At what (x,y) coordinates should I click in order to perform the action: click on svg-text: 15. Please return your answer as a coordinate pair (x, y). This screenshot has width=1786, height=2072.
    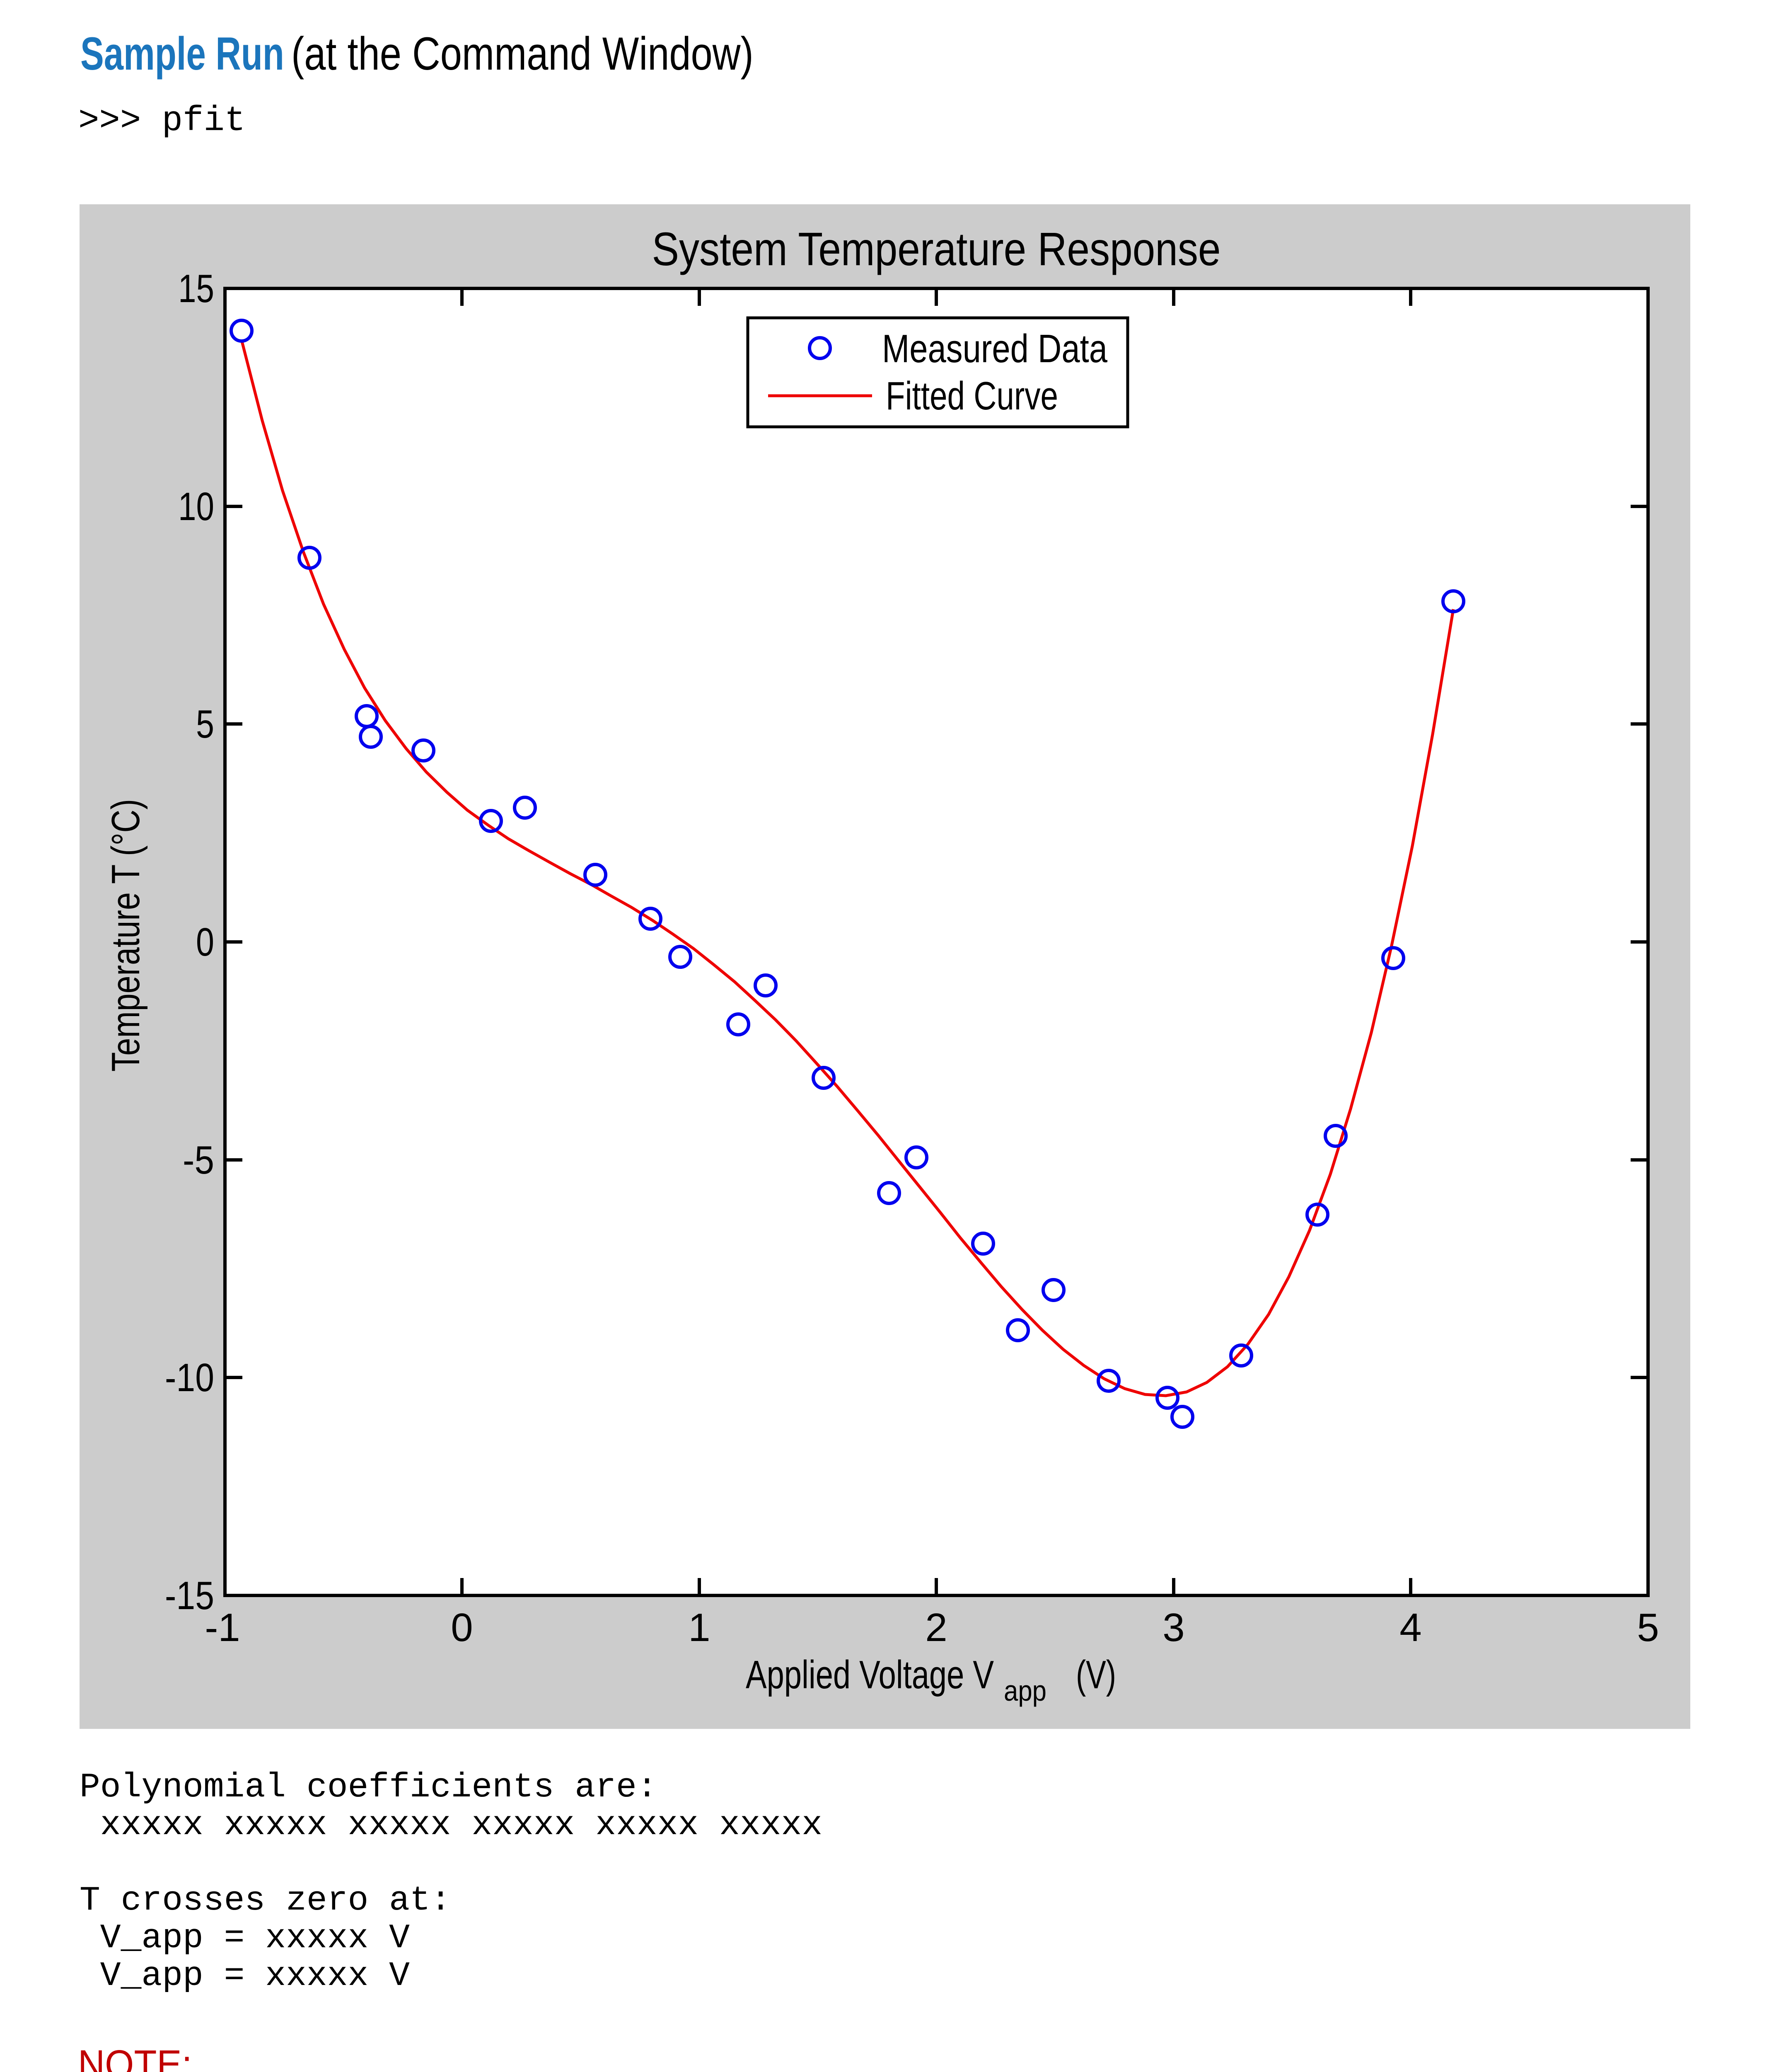
    Looking at the image, I should click on (196, 288).